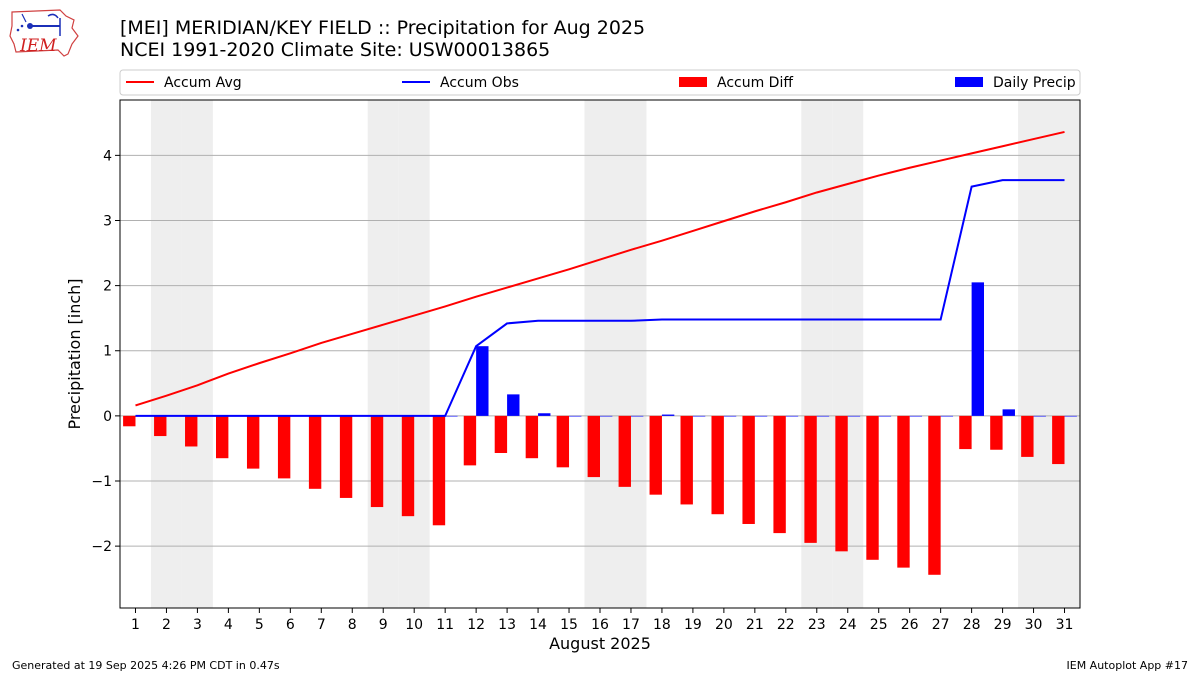  What do you see at coordinates (101, 482) in the screenshot?
I see `y-tick-label: −1` at bounding box center [101, 482].